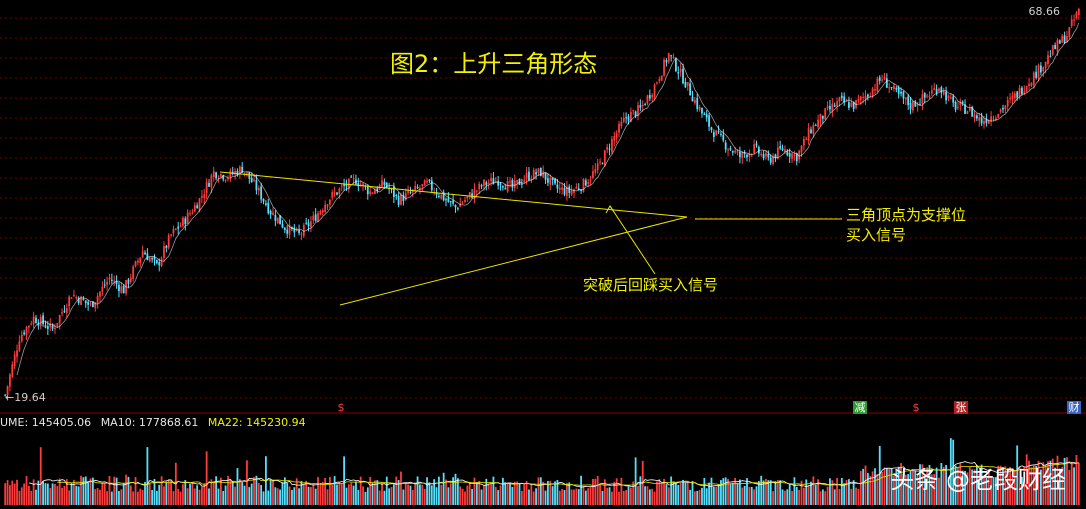  Describe the element at coordinates (978, 480) in the screenshot. I see `watermark: 头条 @老段财经` at that location.